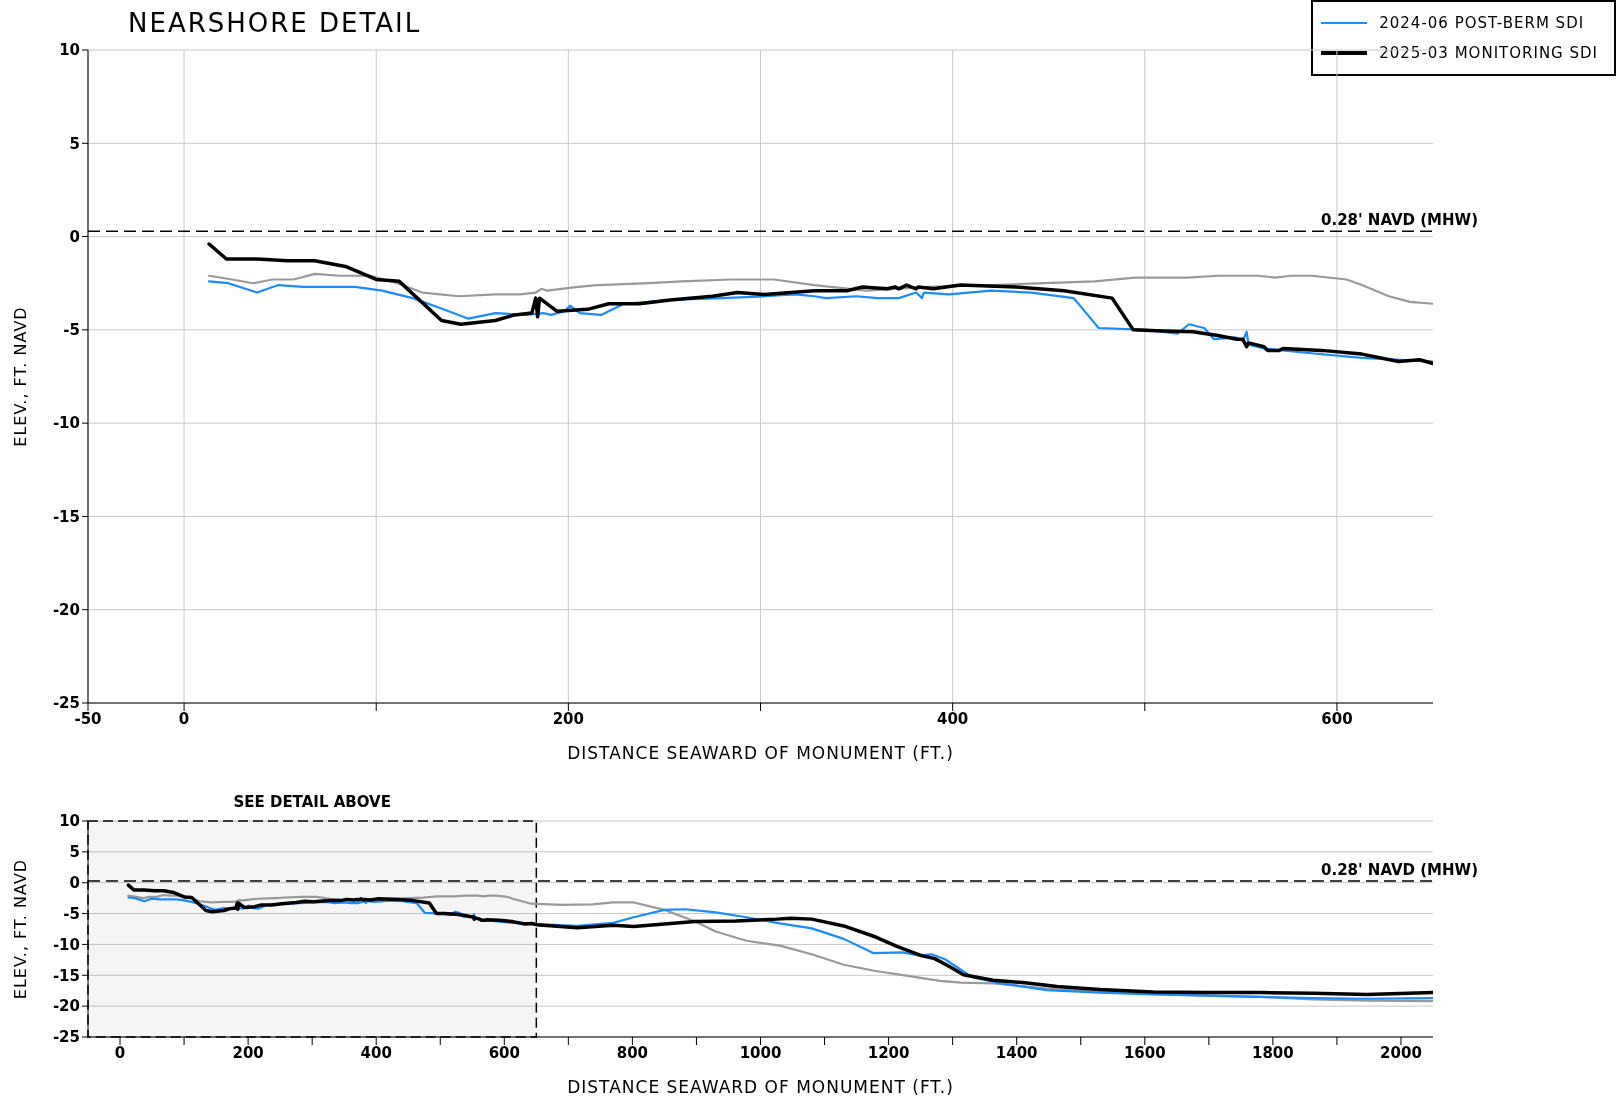 The width and height of the screenshot is (1617, 1105). What do you see at coordinates (1488, 53) in the screenshot?
I see `legend-label: 2025-03 MONITORING SDI` at bounding box center [1488, 53].